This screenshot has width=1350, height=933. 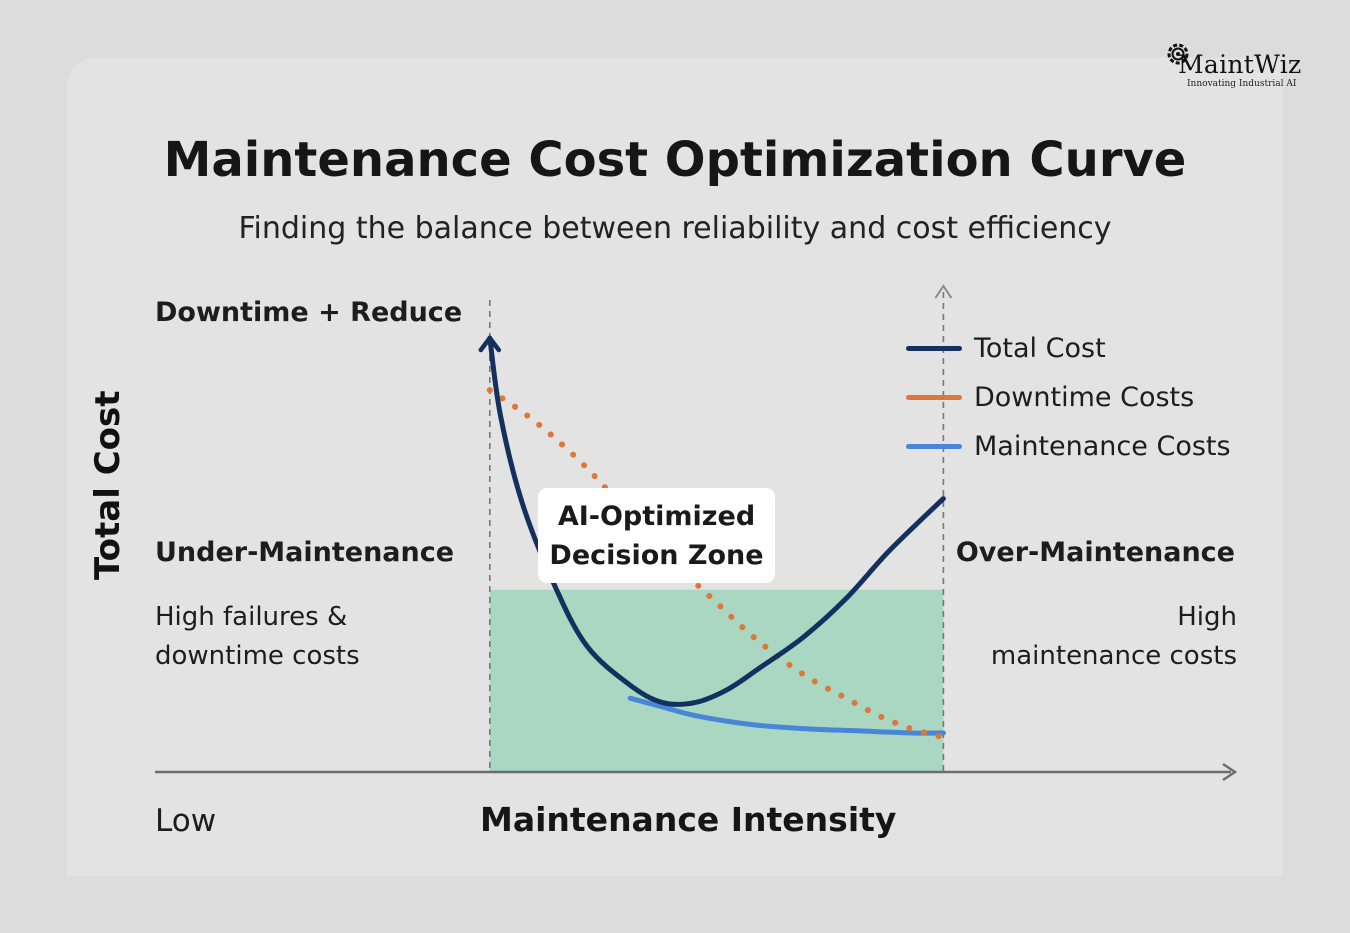 What do you see at coordinates (656, 555) in the screenshot?
I see `zone-label-line-2: Decision Zone` at bounding box center [656, 555].